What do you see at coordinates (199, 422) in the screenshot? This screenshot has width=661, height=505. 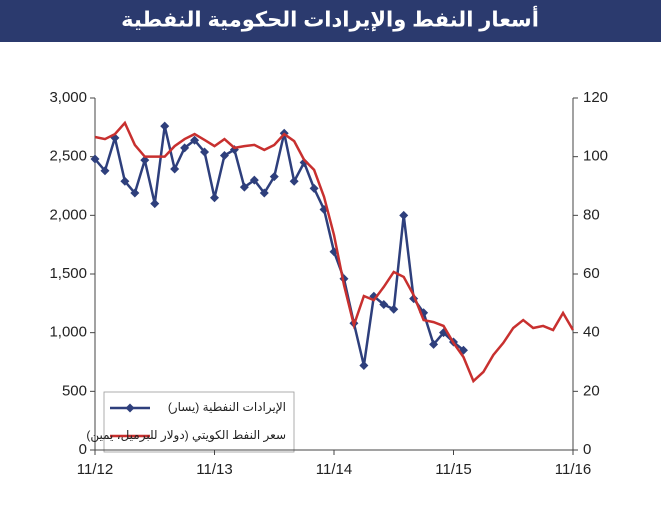 I see `legend-box` at bounding box center [199, 422].